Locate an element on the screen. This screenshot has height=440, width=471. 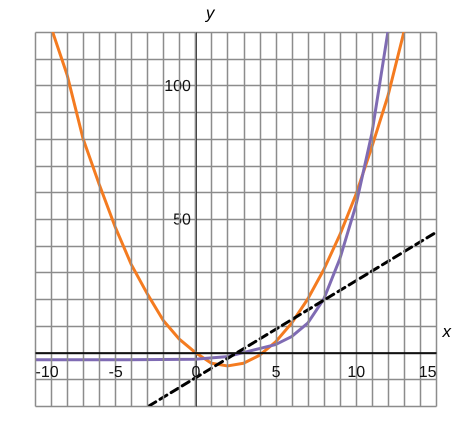
x-tick-label: -10 is located at coordinates (47, 373).